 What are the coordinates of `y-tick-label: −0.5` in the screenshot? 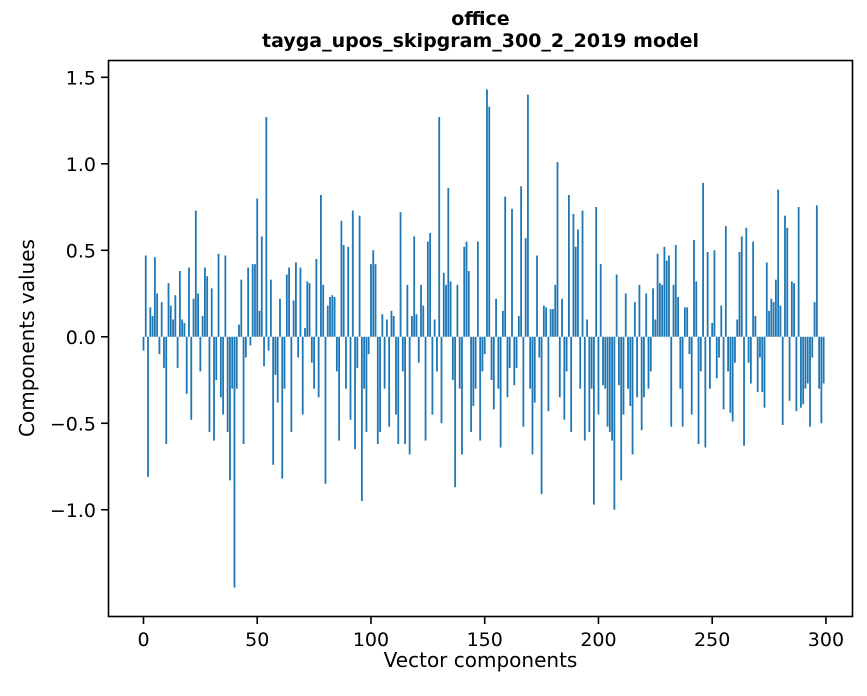 It's located at (73, 424).